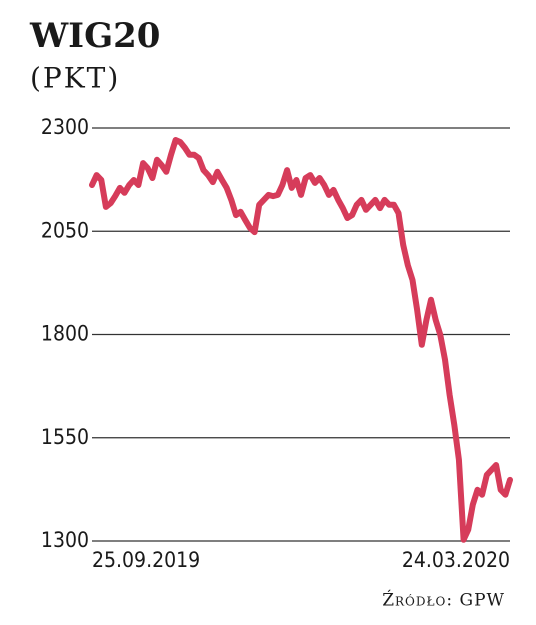 This screenshot has width=536, height=625. I want to click on y-tick-label: 1800, so click(65, 334).